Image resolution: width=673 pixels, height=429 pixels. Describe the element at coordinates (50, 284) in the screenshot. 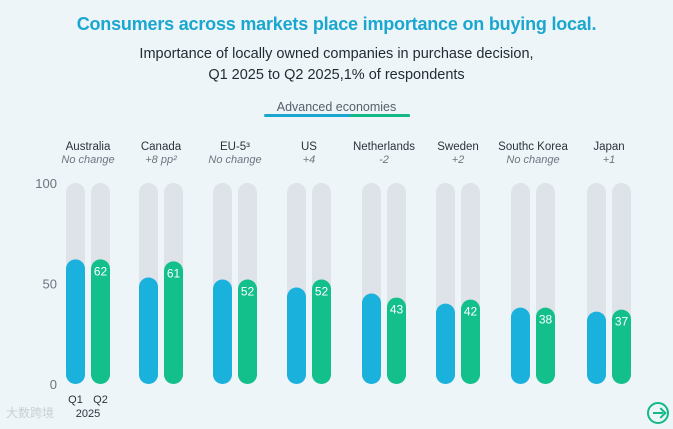

I see `y-tick-label: 50` at that location.